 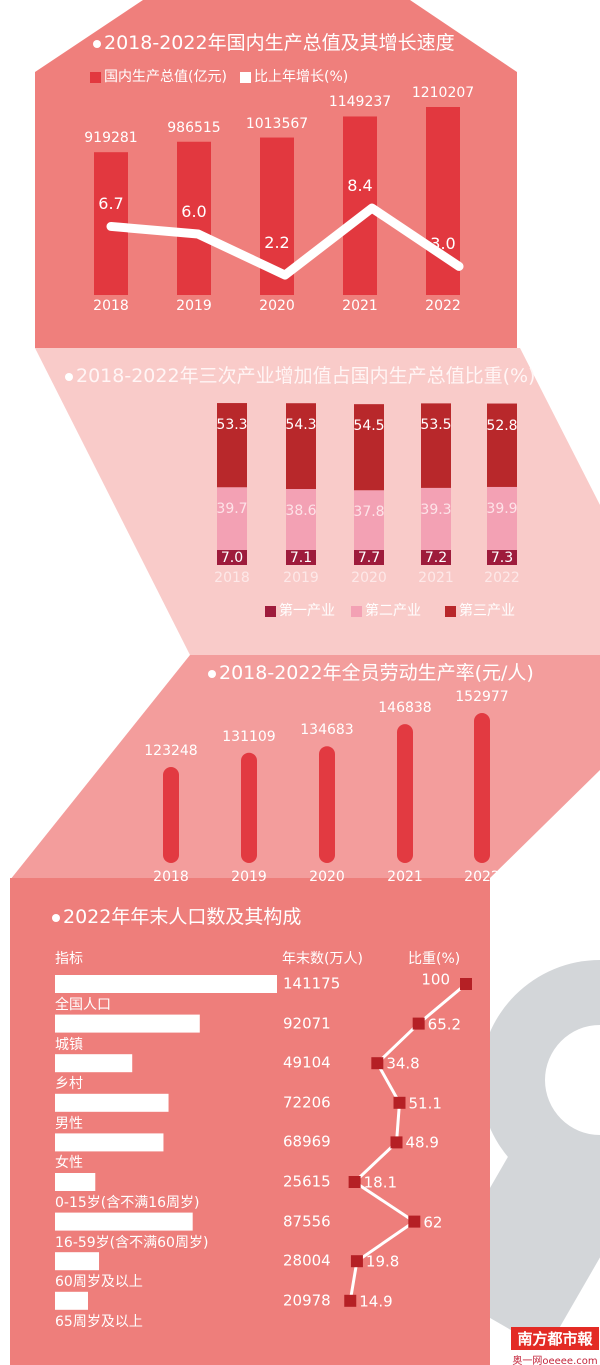 I want to click on productivity-value-label: 152977, so click(x=482, y=696).